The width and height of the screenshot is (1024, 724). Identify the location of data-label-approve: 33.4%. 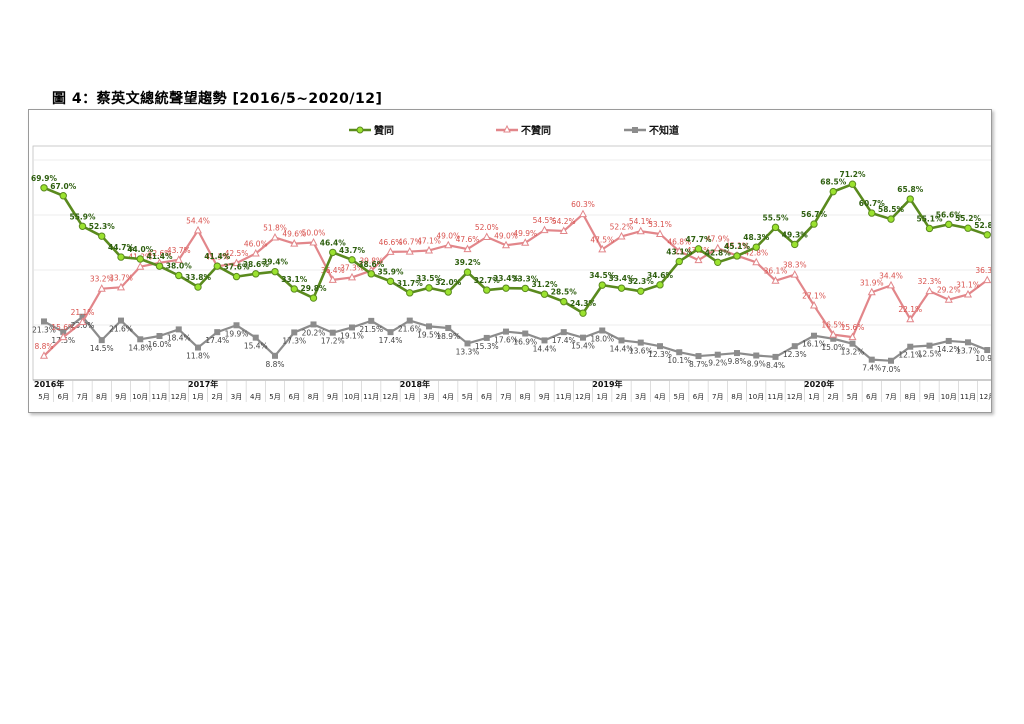
(621, 278).